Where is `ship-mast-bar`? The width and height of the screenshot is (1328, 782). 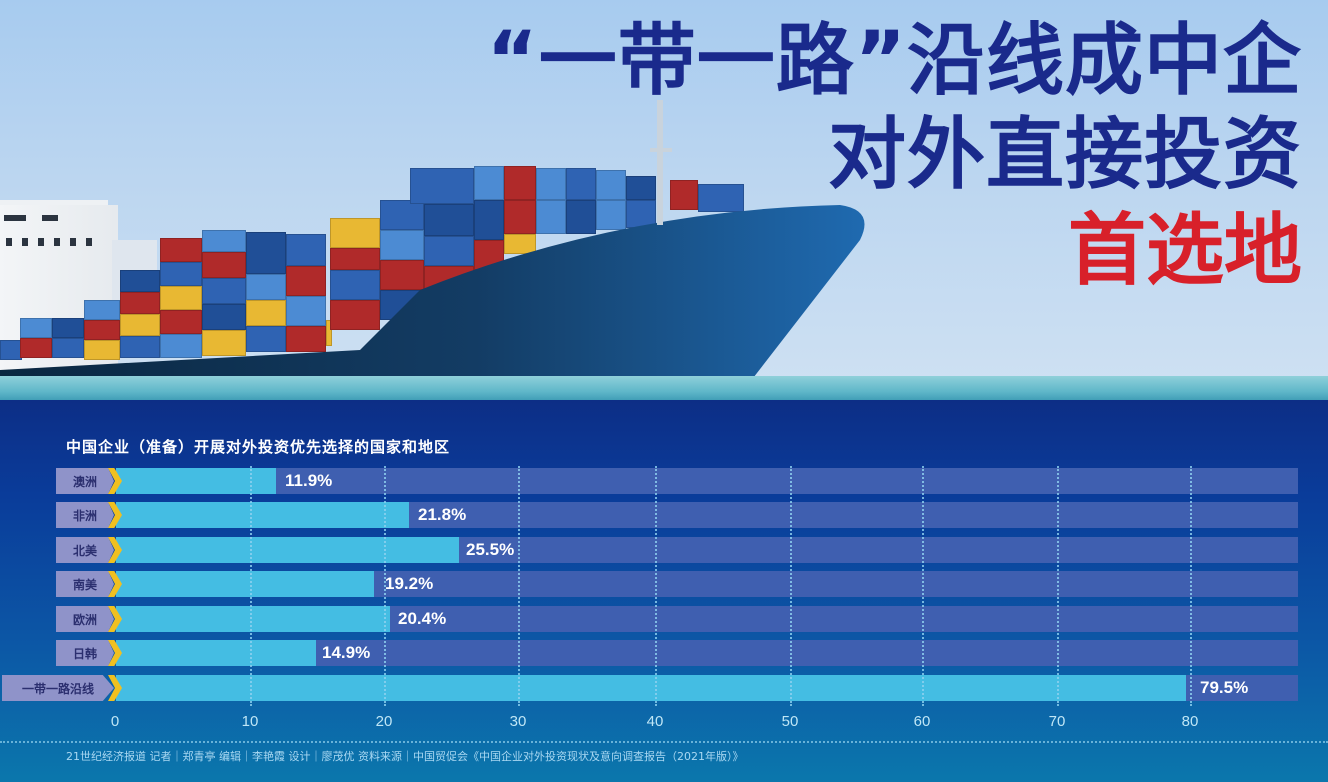
ship-mast-bar is located at coordinates (661, 150).